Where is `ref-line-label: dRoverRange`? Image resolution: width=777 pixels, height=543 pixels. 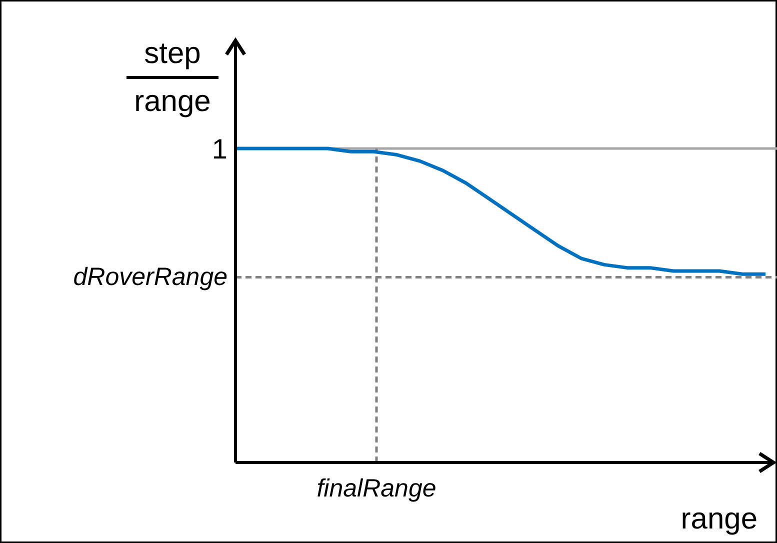 ref-line-label: dRoverRange is located at coordinates (150, 277).